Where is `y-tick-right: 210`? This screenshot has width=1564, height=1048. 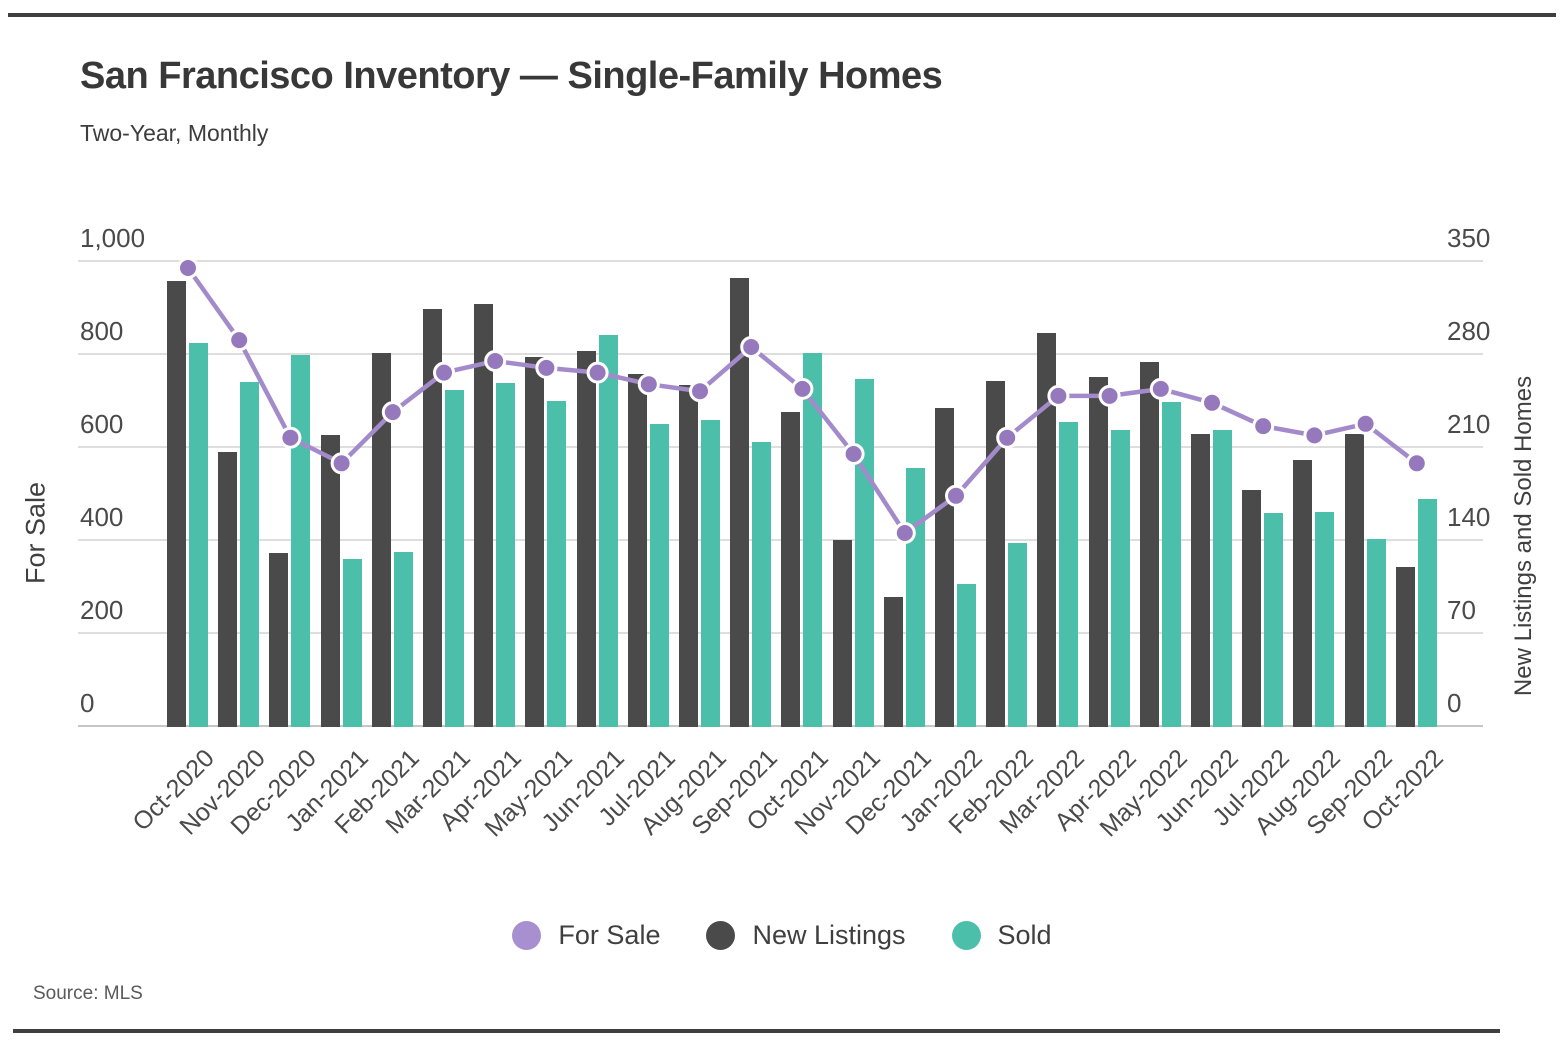
y-tick-right: 210 is located at coordinates (1469, 424).